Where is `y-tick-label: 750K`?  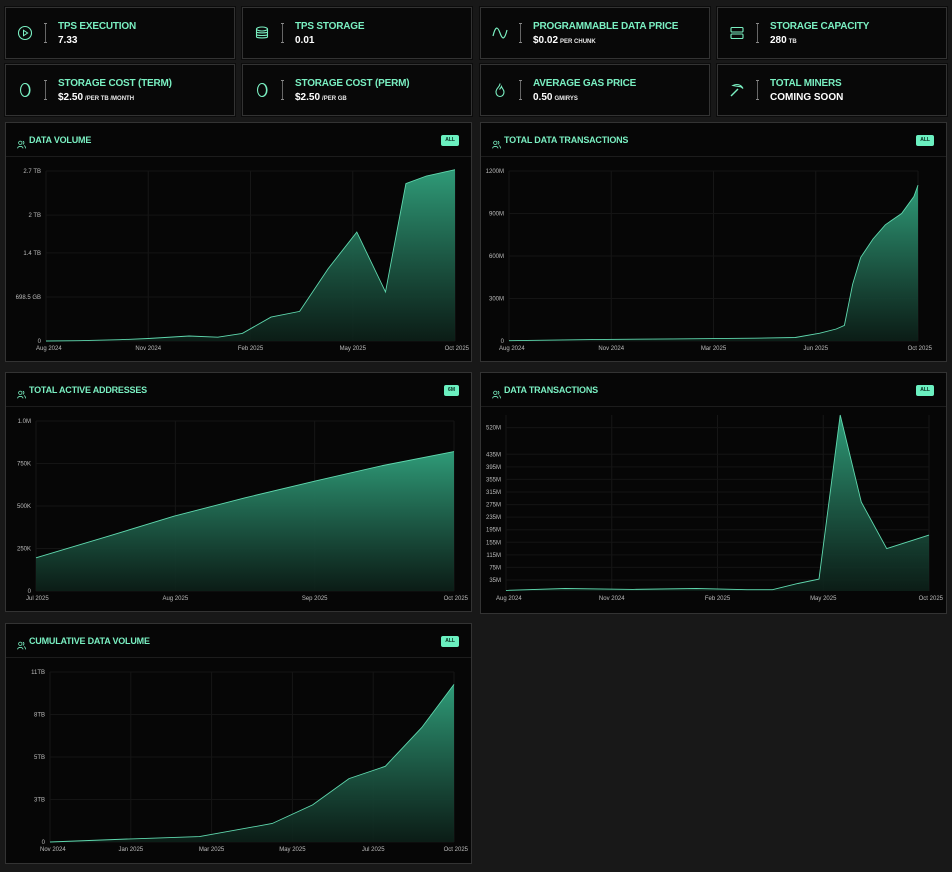 y-tick-label: 750K is located at coordinates (24, 465).